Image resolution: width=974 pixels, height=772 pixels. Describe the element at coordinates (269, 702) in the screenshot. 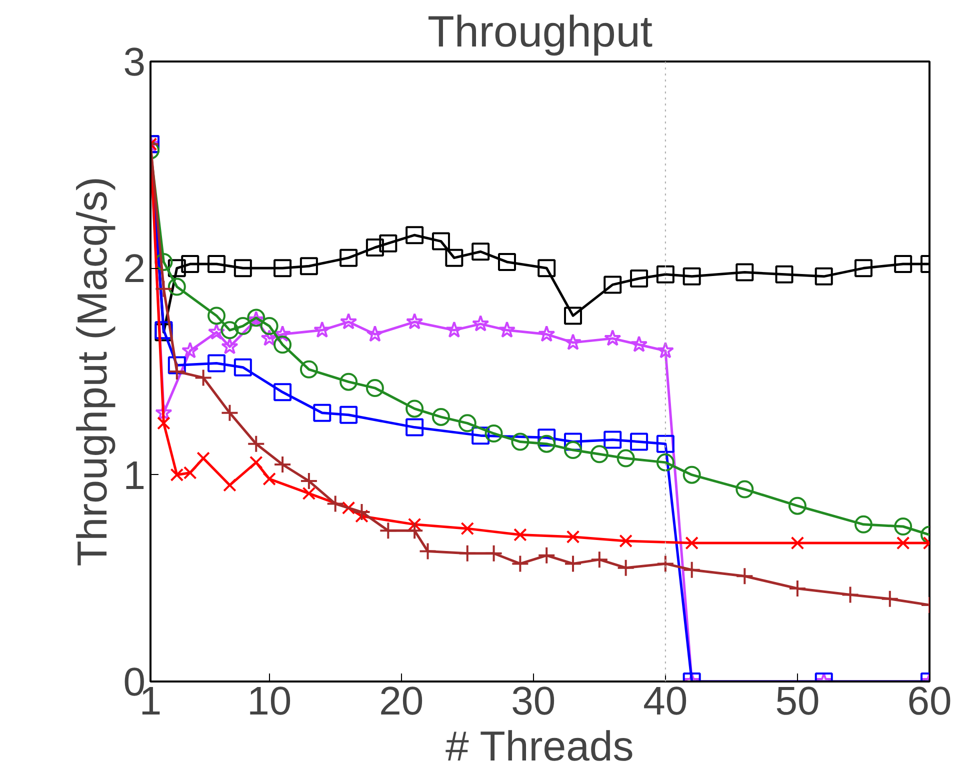

I see `x-tick-label: 10` at that location.